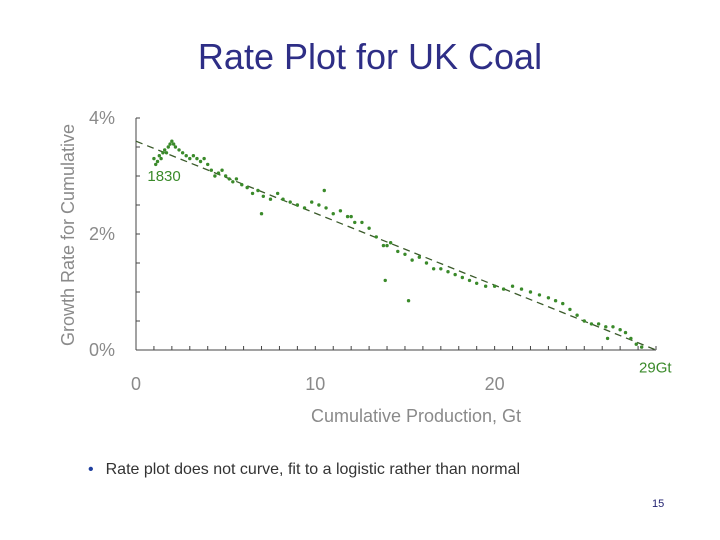 This screenshot has height=540, width=720. Describe the element at coordinates (102, 350) in the screenshot. I see `y-tick-label: 0%` at that location.